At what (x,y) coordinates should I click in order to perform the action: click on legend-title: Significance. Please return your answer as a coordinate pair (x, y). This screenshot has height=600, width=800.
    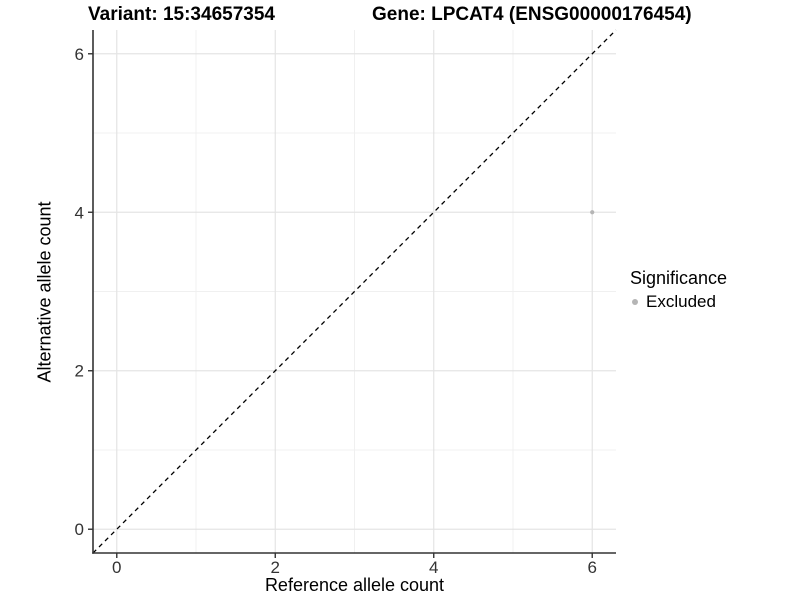
    Looking at the image, I should click on (679, 278).